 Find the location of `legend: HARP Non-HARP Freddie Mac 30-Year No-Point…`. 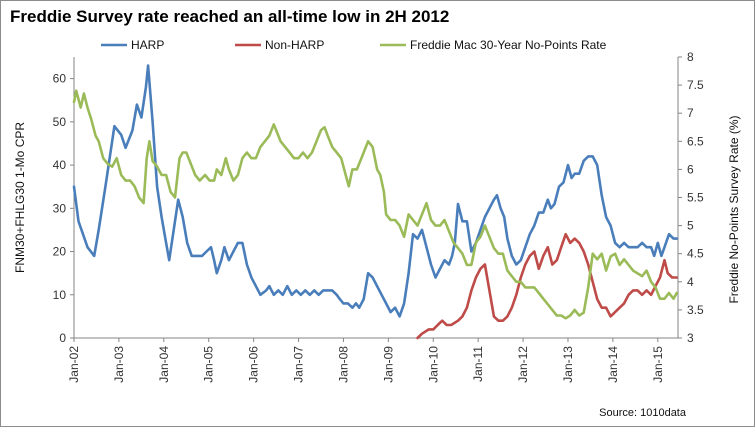

legend: HARP Non-HARP Freddie Mac 30-Year No-Point… is located at coordinates (354, 45).